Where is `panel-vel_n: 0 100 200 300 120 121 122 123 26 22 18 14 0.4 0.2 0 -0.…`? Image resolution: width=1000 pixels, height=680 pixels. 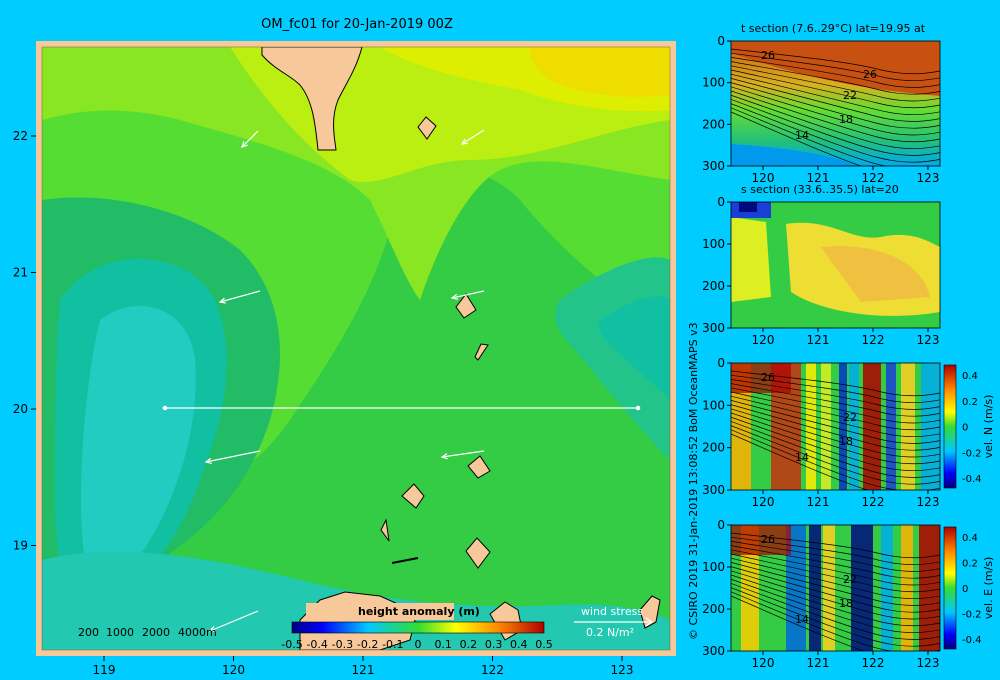
panel-vel_n: 0 100 200 300 120 121 122 123 26 22 18 14 0.4 0.2 0 -0.… is located at coordinates (848, 432).